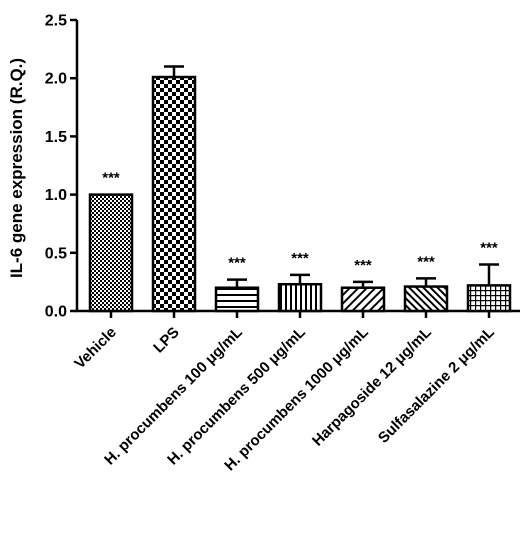  What do you see at coordinates (16, 168) in the screenshot?
I see `y-axis-label: IL-6 gene expression (R.Q.)` at bounding box center [16, 168].